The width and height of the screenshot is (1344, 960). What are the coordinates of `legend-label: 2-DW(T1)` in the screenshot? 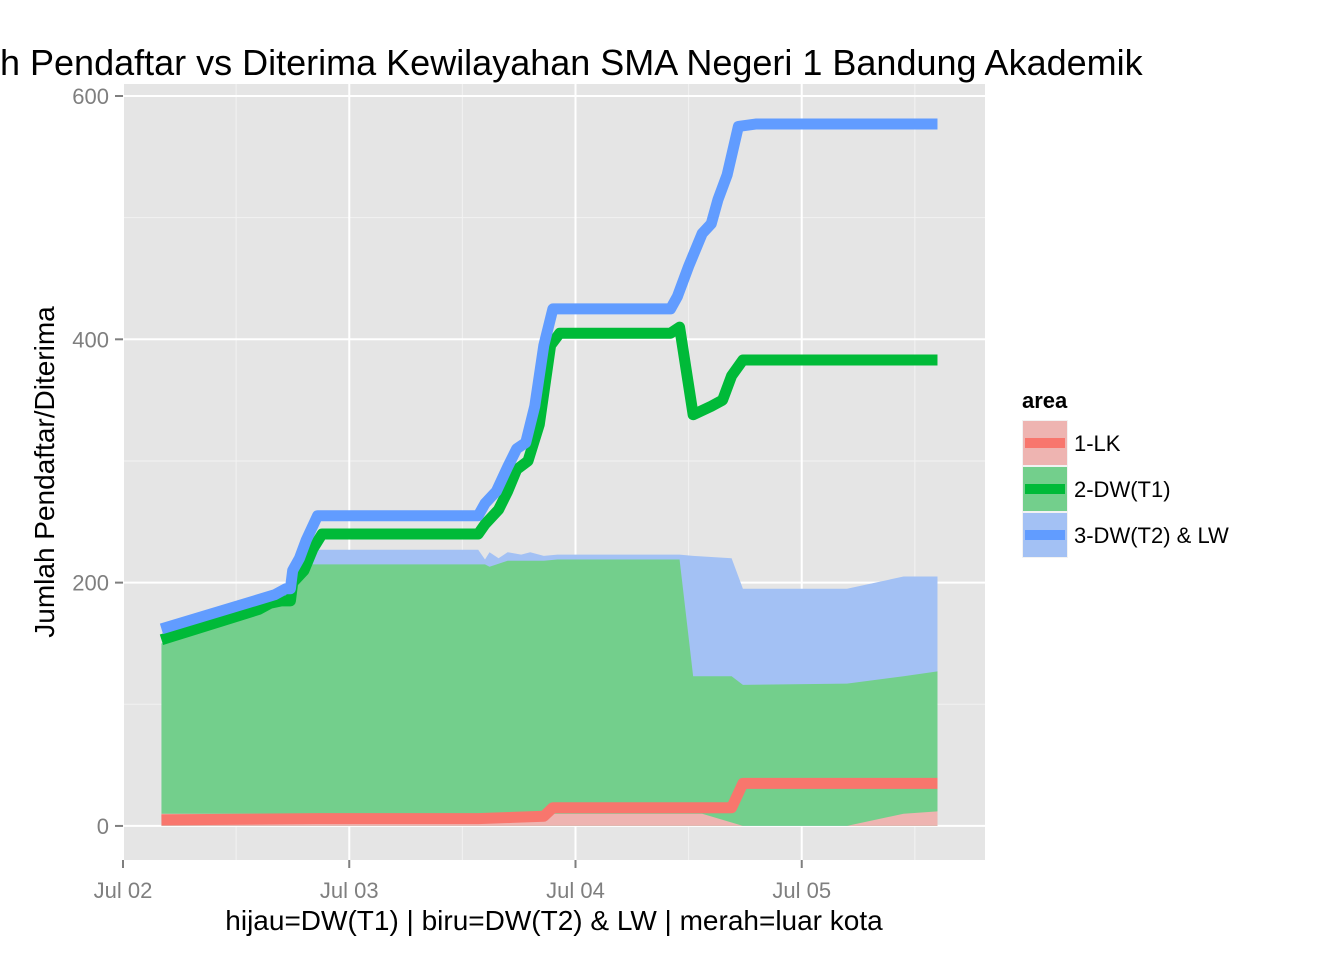 It's located at (1122, 489).